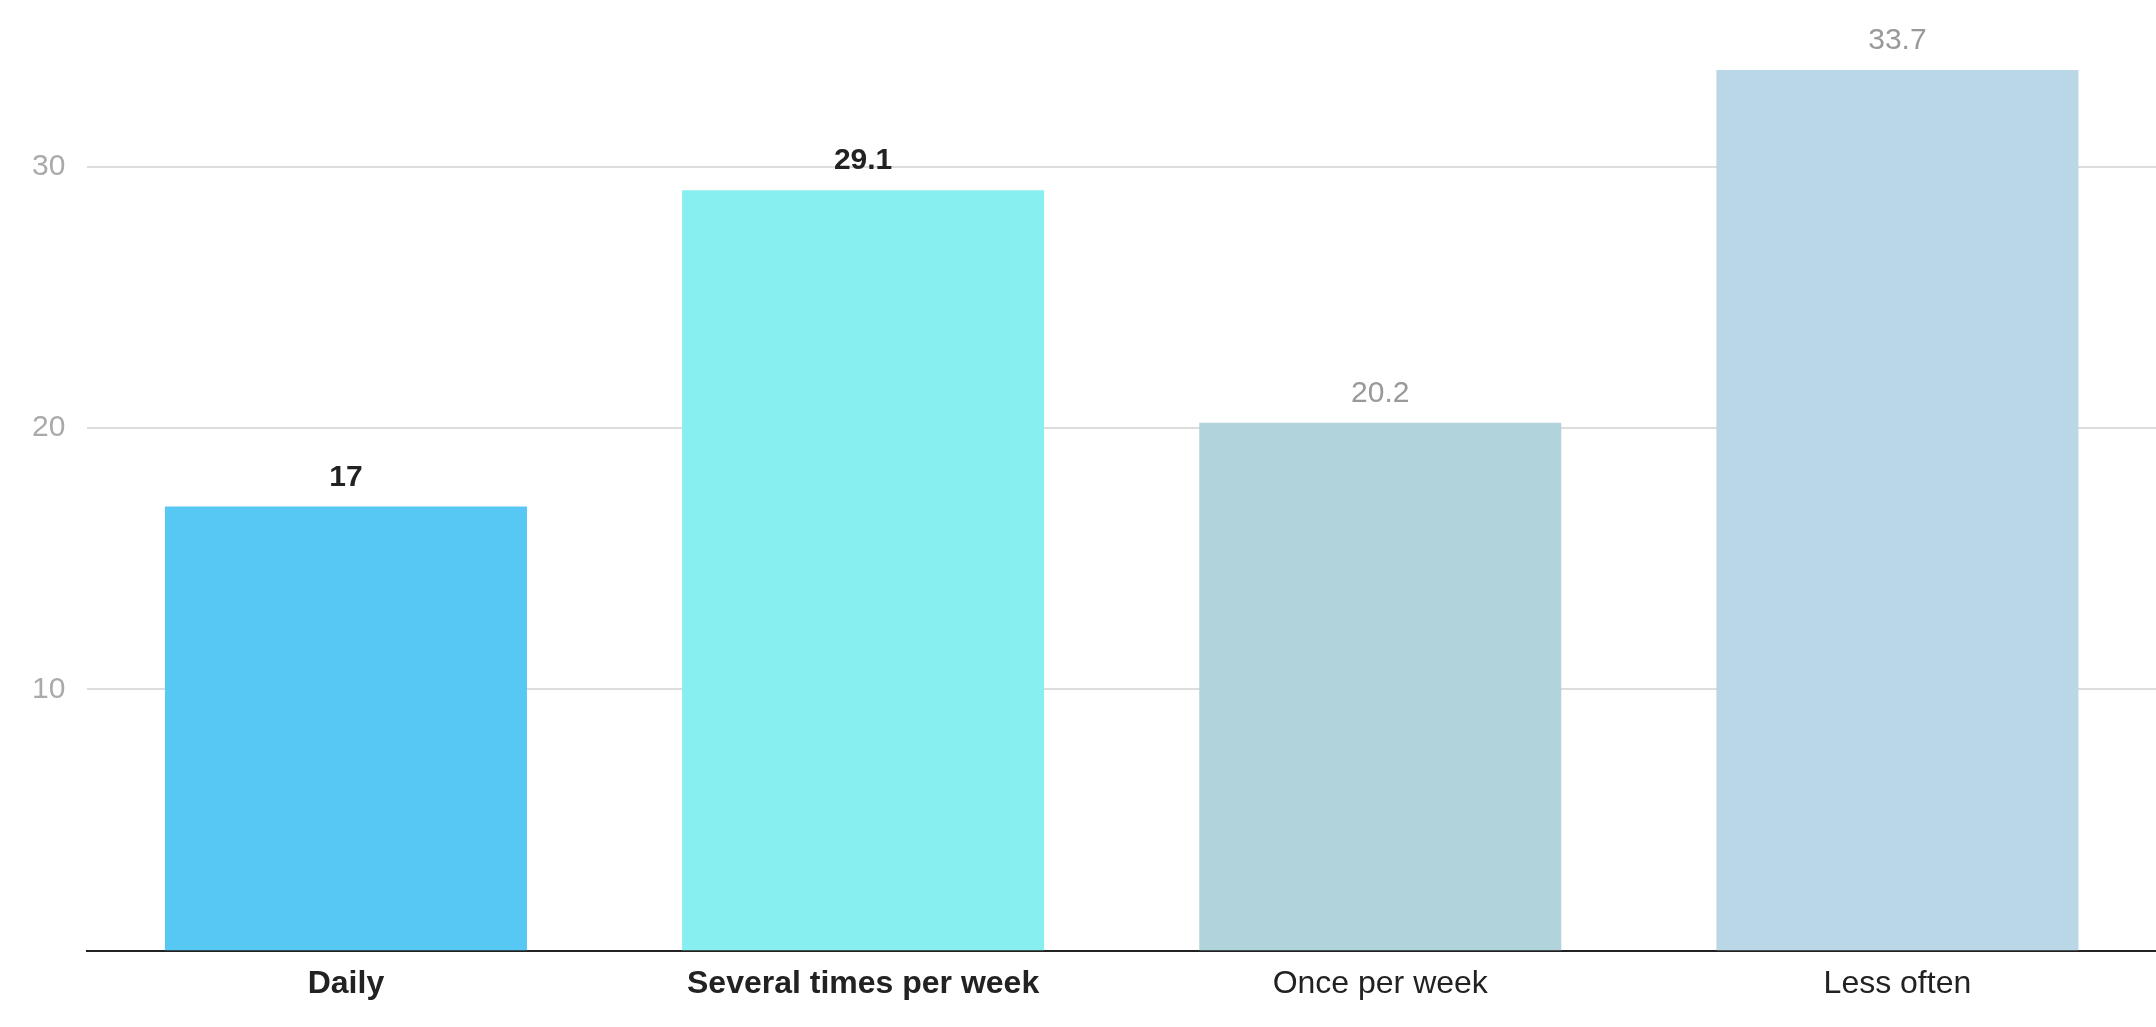 The image size is (2156, 1027). Describe the element at coordinates (863, 981) in the screenshot. I see `x-tick-label: Several times per week` at that location.